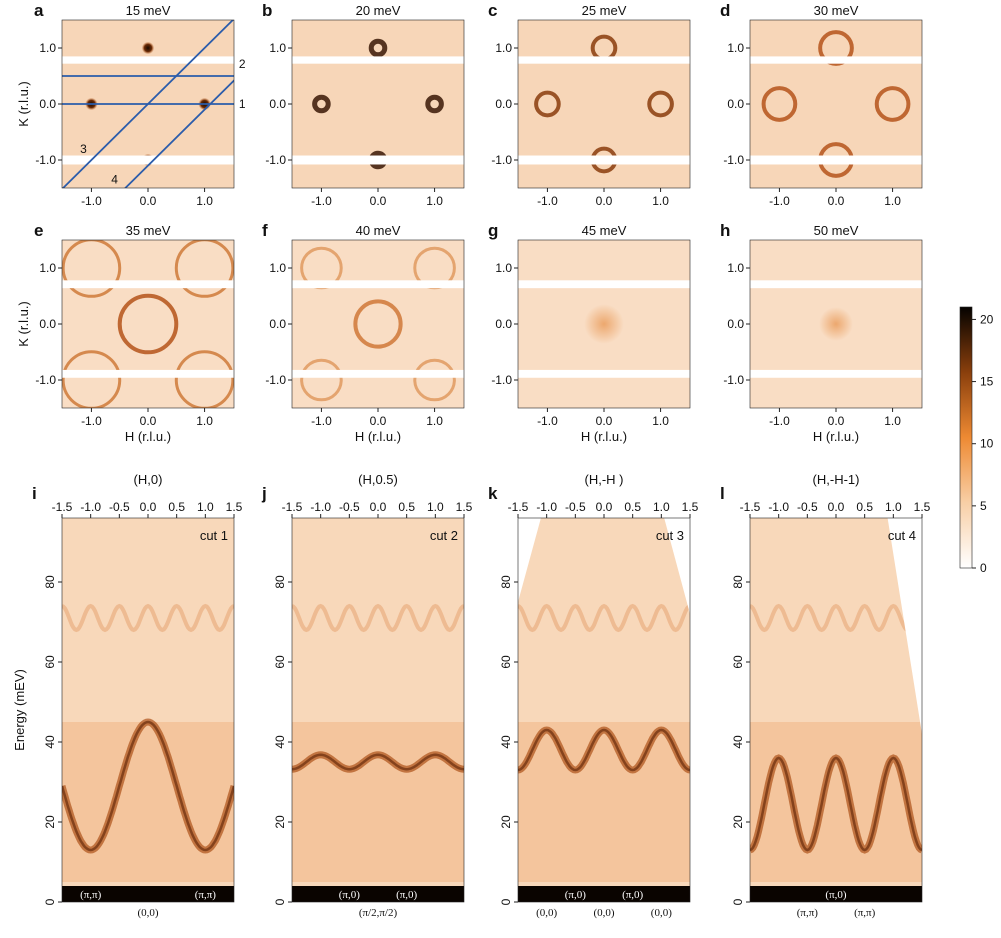 This screenshot has height=938, width=1001. I want to click on y-tick-label: 60, so click(506, 662).